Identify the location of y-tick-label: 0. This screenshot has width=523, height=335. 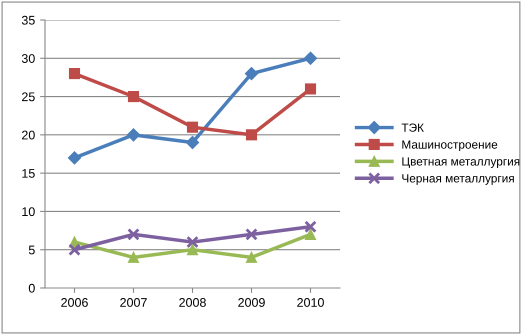
(31, 288).